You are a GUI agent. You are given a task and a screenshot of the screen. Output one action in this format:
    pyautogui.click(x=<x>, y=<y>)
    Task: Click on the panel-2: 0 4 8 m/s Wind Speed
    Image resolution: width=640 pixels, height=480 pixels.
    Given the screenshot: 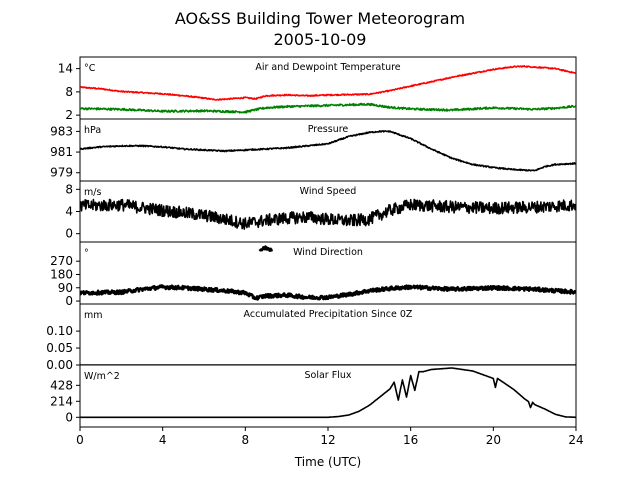 What is the action you would take?
    pyautogui.click(x=321, y=211)
    